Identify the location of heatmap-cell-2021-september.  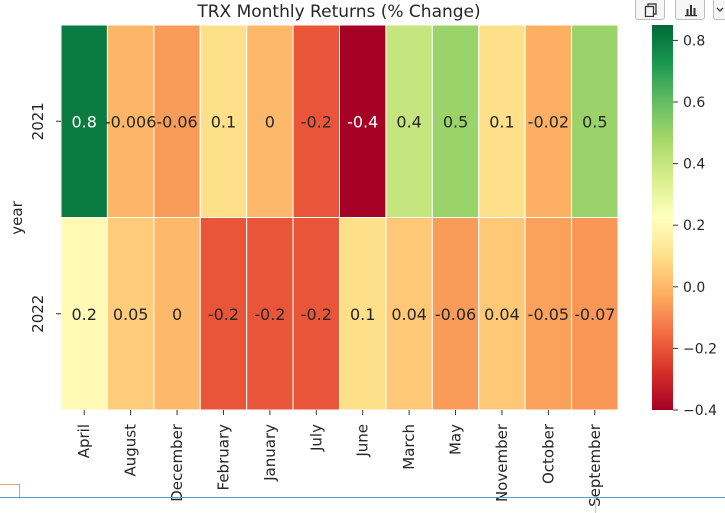
(595, 121).